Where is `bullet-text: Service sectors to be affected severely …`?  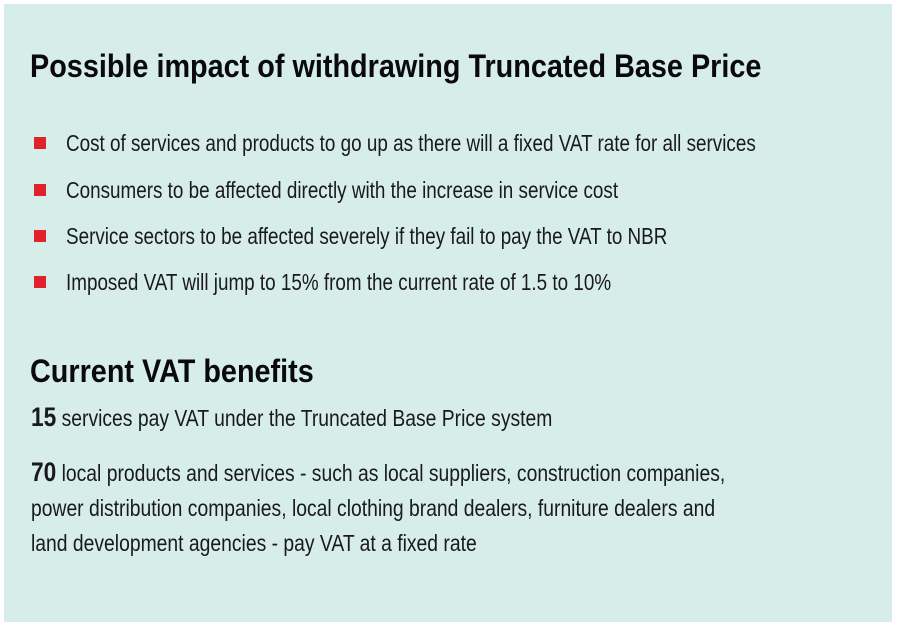
bullet-text: Service sectors to be affected severely … is located at coordinates (432, 236).